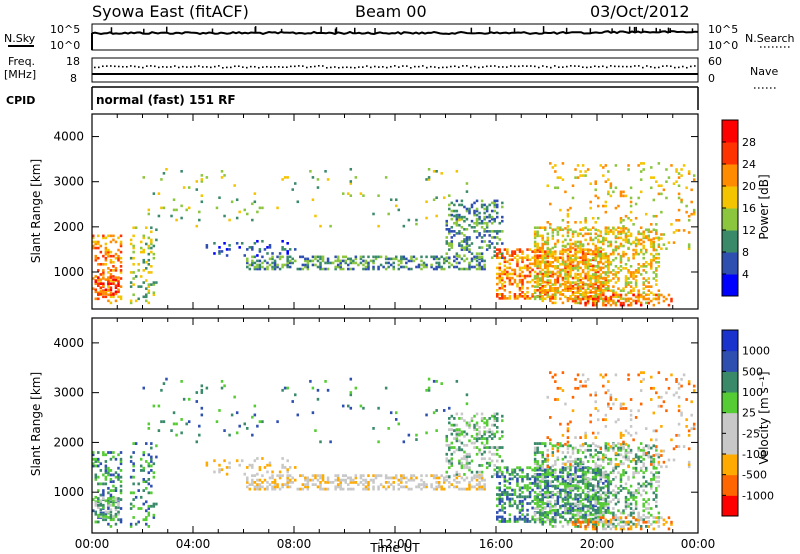  I want to click on station-title: Syowa East (fitACF), so click(170, 11).